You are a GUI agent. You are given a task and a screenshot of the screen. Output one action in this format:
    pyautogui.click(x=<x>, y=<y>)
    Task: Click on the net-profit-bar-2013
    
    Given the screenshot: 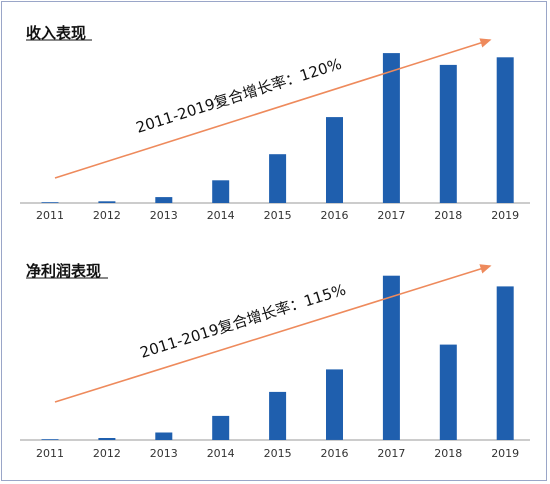 What is the action you would take?
    pyautogui.click(x=164, y=436)
    